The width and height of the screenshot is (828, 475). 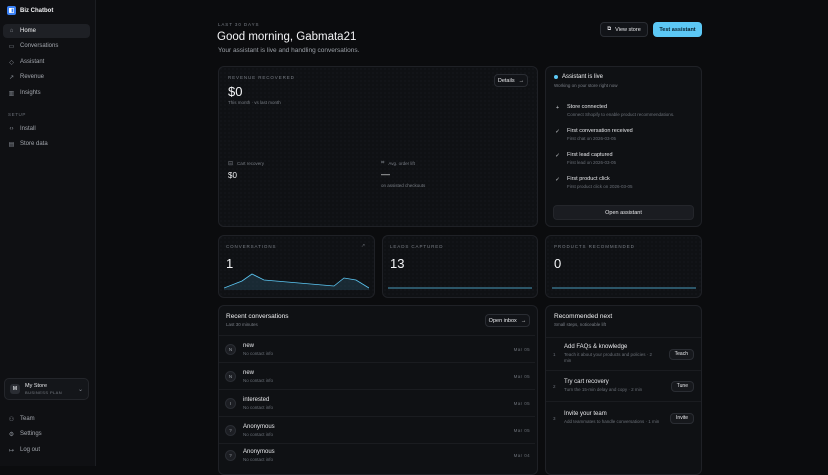 I want to click on plus-icon: +, so click(x=557, y=108).